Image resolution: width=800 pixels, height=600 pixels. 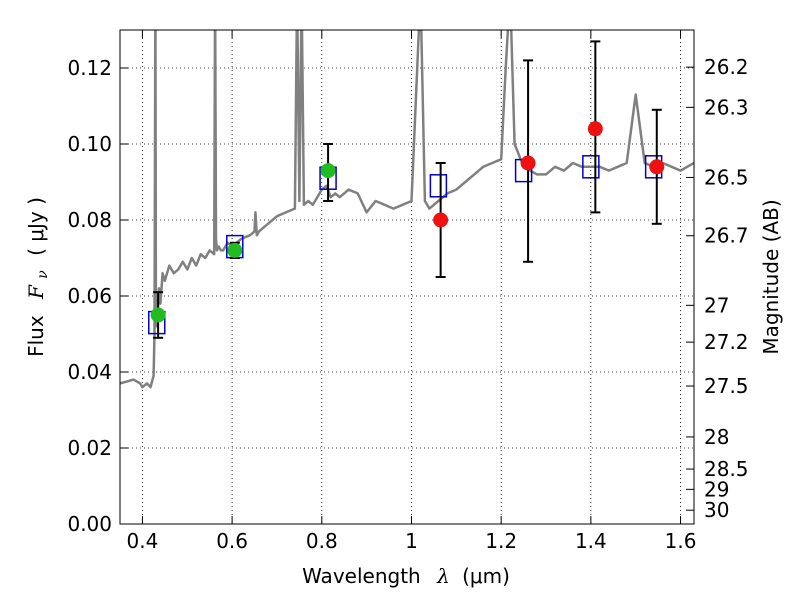 What do you see at coordinates (726, 67) in the screenshot?
I see `y2-tick-label: 26.2` at bounding box center [726, 67].